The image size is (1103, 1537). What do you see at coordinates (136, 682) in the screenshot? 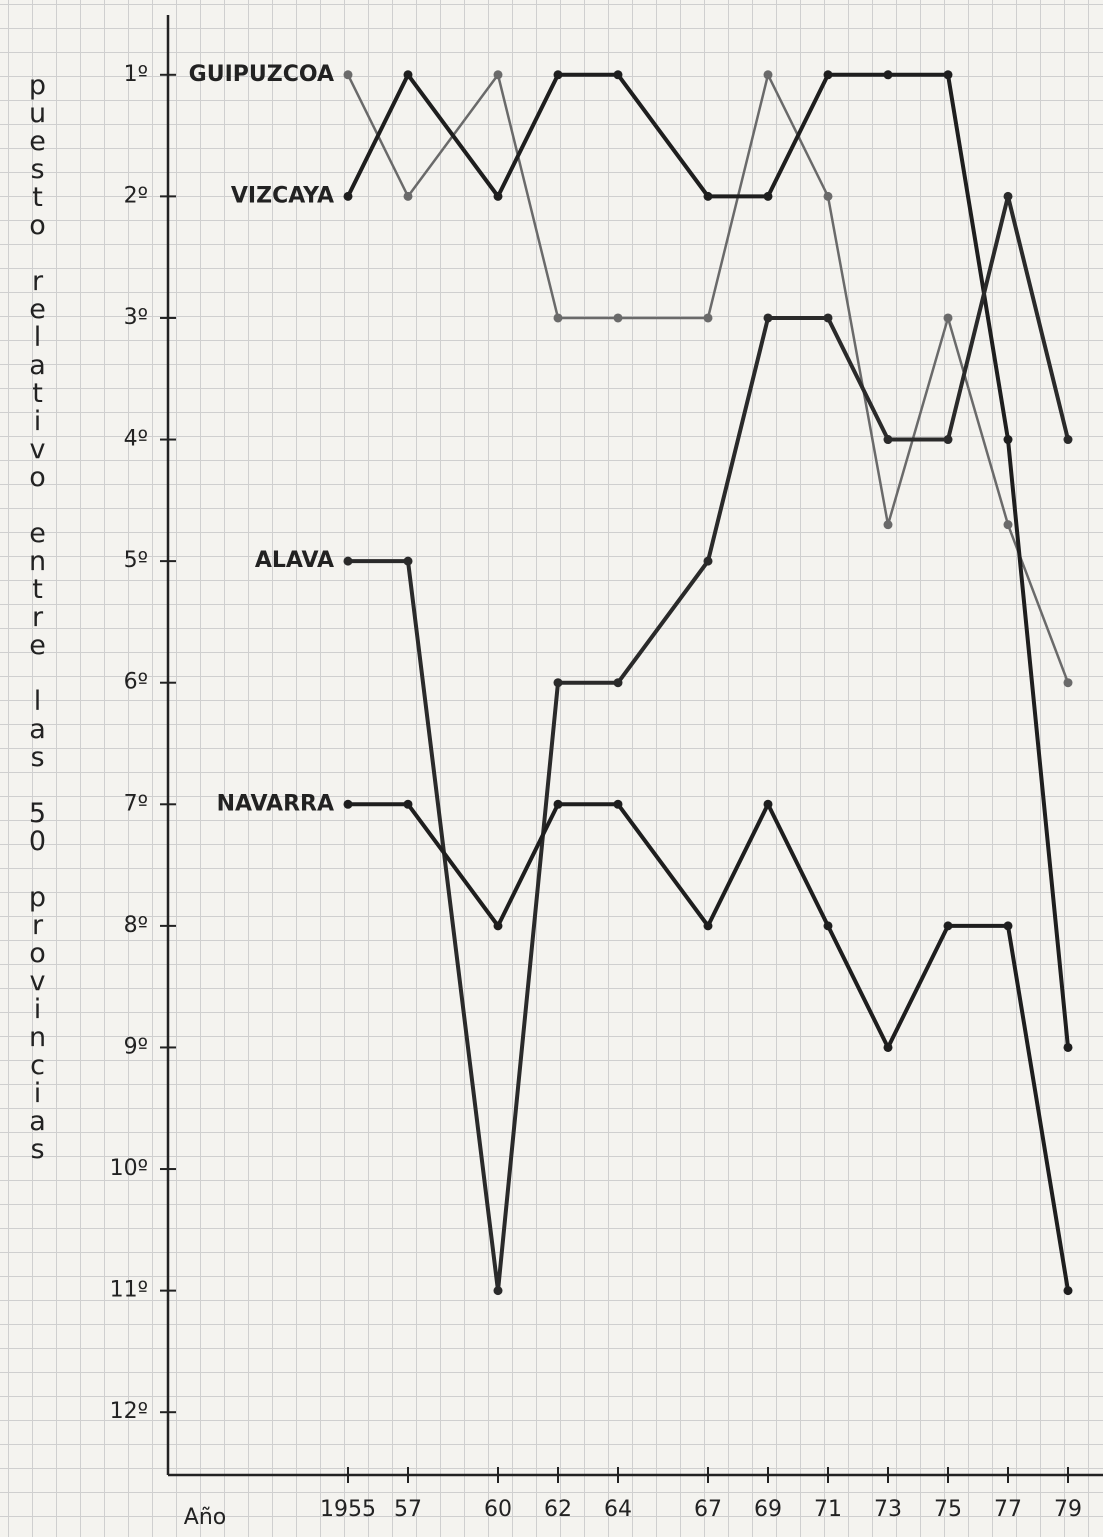
I see `y-tick-label: 6º` at bounding box center [136, 682].